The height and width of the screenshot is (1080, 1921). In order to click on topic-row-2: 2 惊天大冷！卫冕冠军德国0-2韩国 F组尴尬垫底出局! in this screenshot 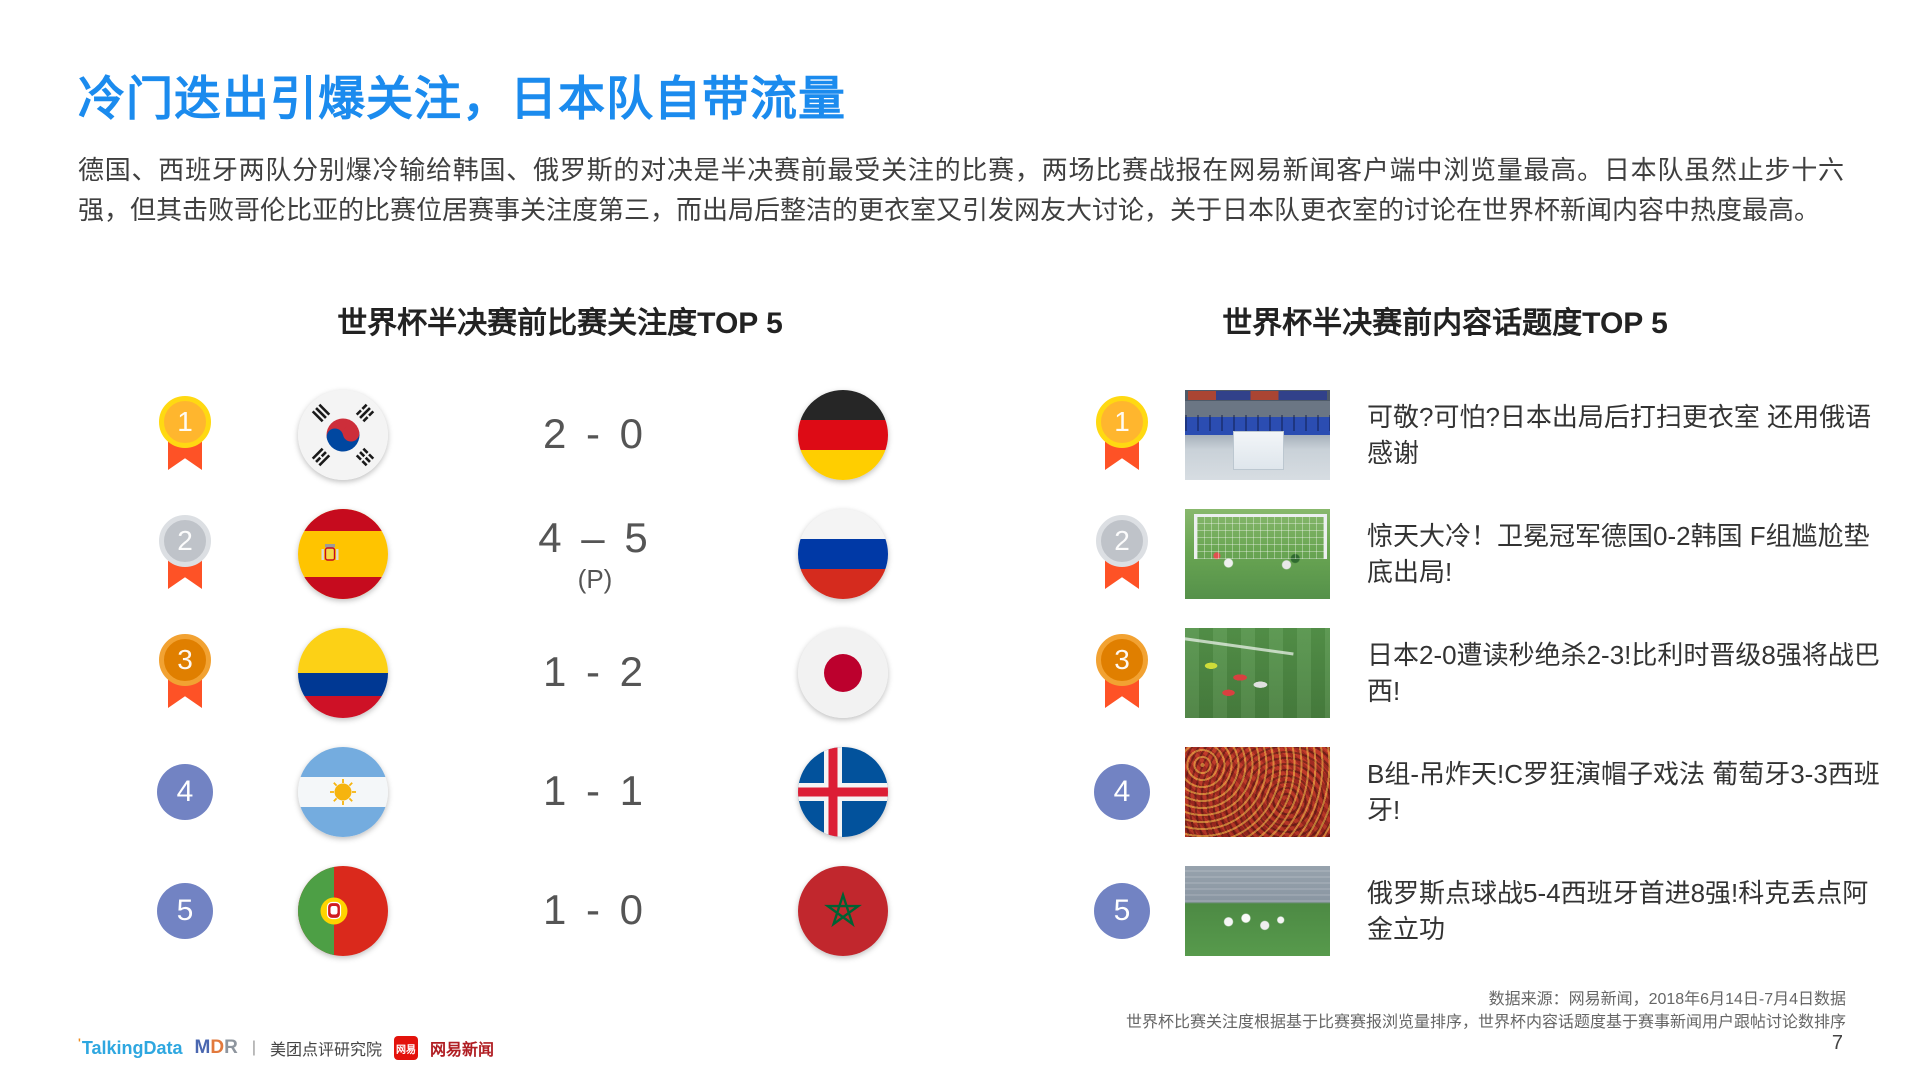, I will do `click(1474, 554)`.